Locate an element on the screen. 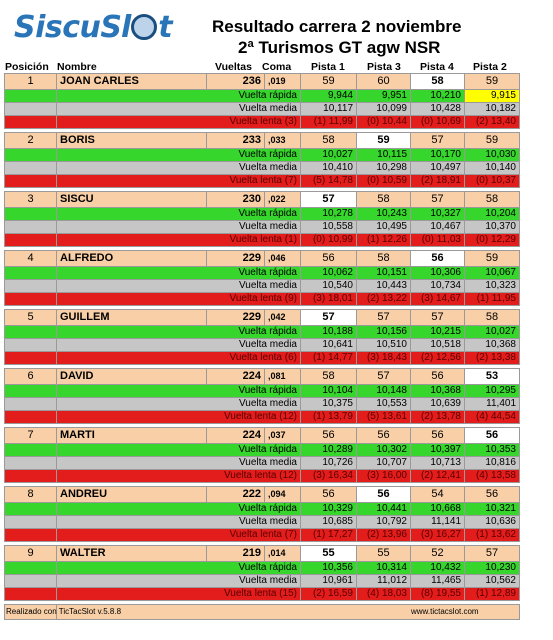 Image resolution: width=553 pixels, height=640 pixels. slow-lap-value: (0) 10,69 is located at coordinates (437, 122).